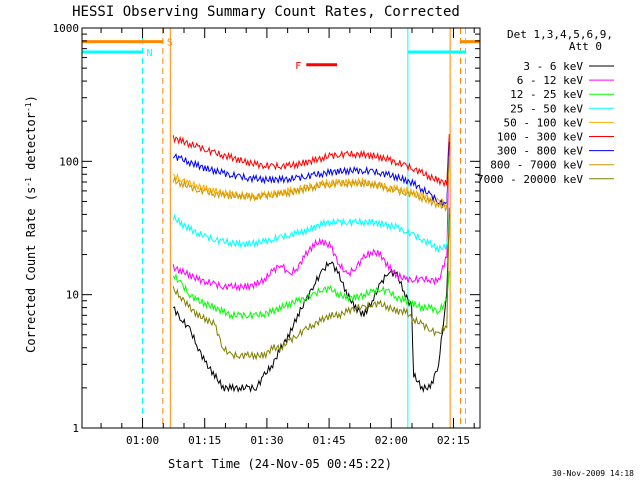 This screenshot has height=480, width=640. What do you see at coordinates (142, 440) in the screenshot?
I see `x-tick-label: 01:00` at bounding box center [142, 440].